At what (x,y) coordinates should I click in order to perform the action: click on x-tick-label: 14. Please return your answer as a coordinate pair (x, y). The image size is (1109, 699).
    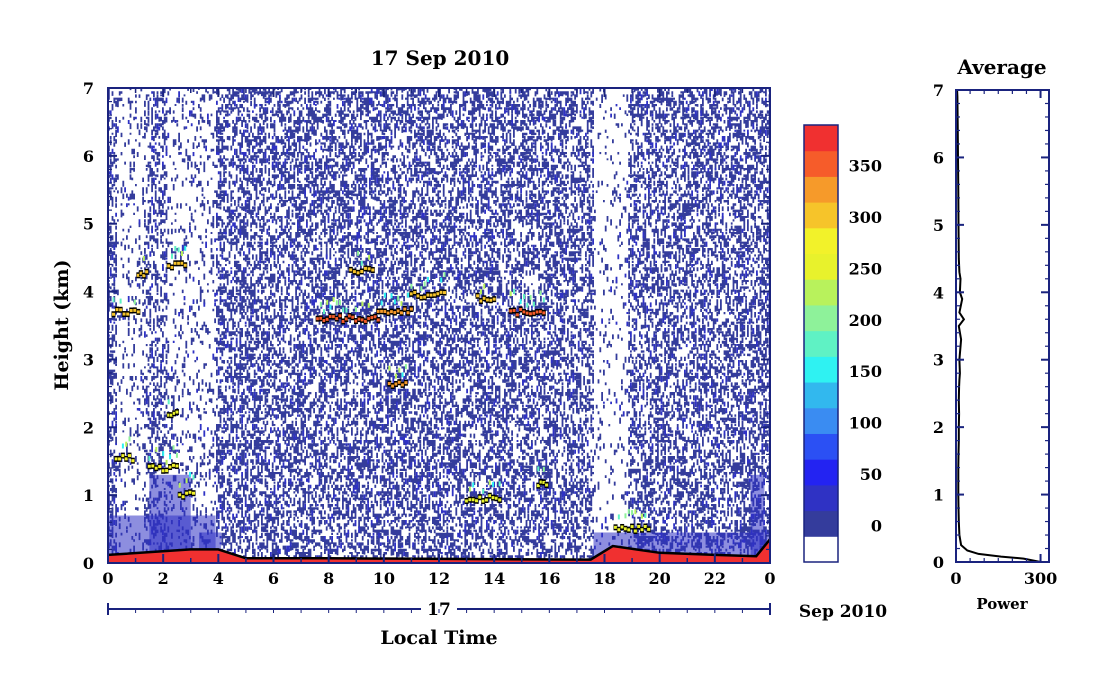
    Looking at the image, I should click on (494, 578).